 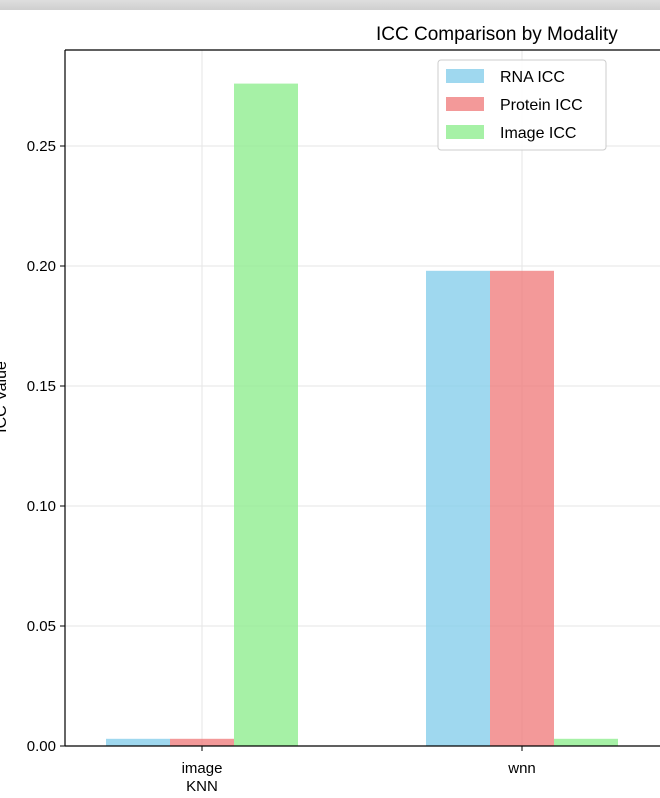 I want to click on x-tick-label: wnn, so click(x=521, y=768).